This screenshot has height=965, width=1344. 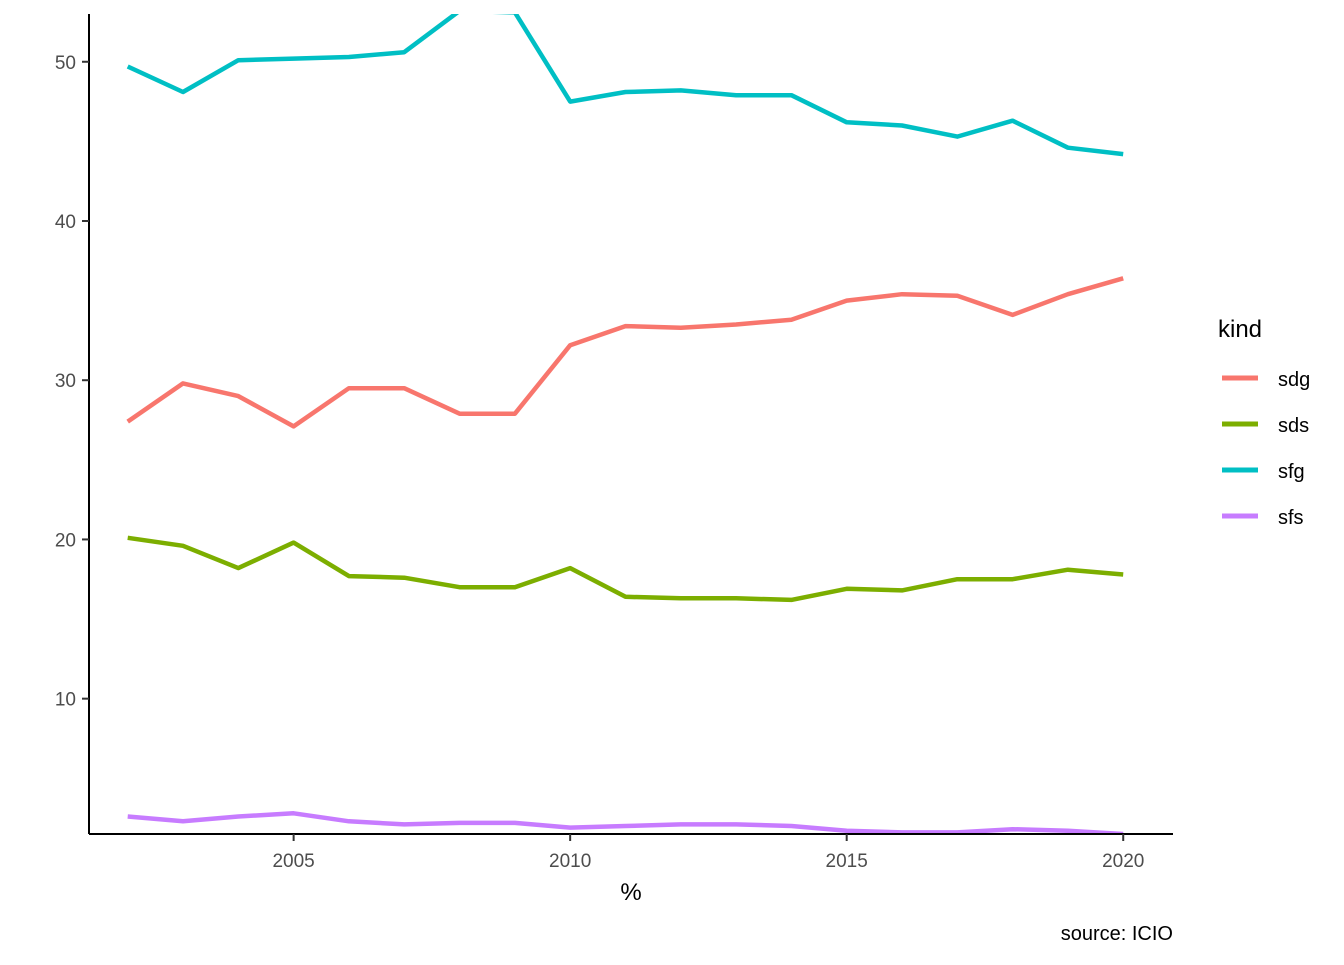 What do you see at coordinates (1240, 329) in the screenshot?
I see `legend-title: kind` at bounding box center [1240, 329].